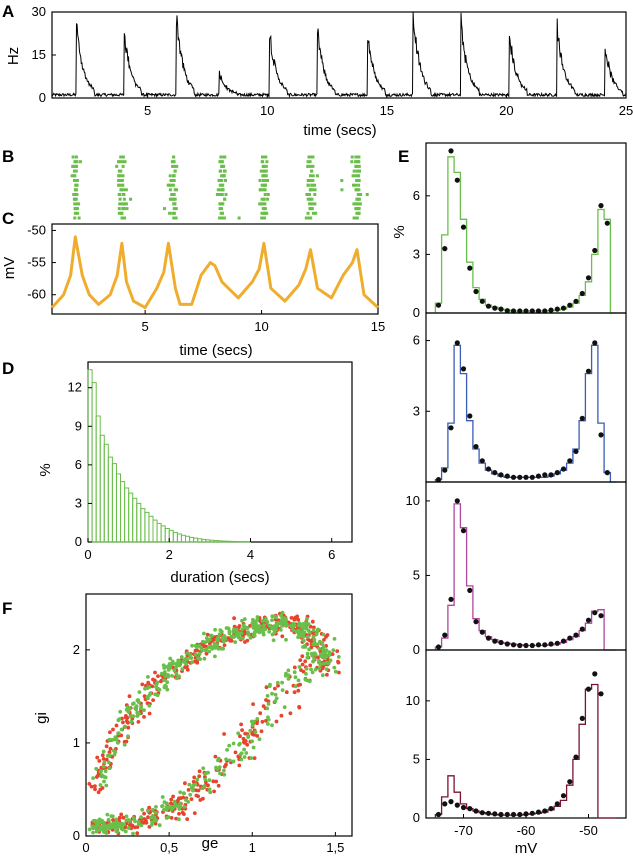  What do you see at coordinates (45, 469) in the screenshot?
I see `panel-d-ylabel: %` at bounding box center [45, 469].